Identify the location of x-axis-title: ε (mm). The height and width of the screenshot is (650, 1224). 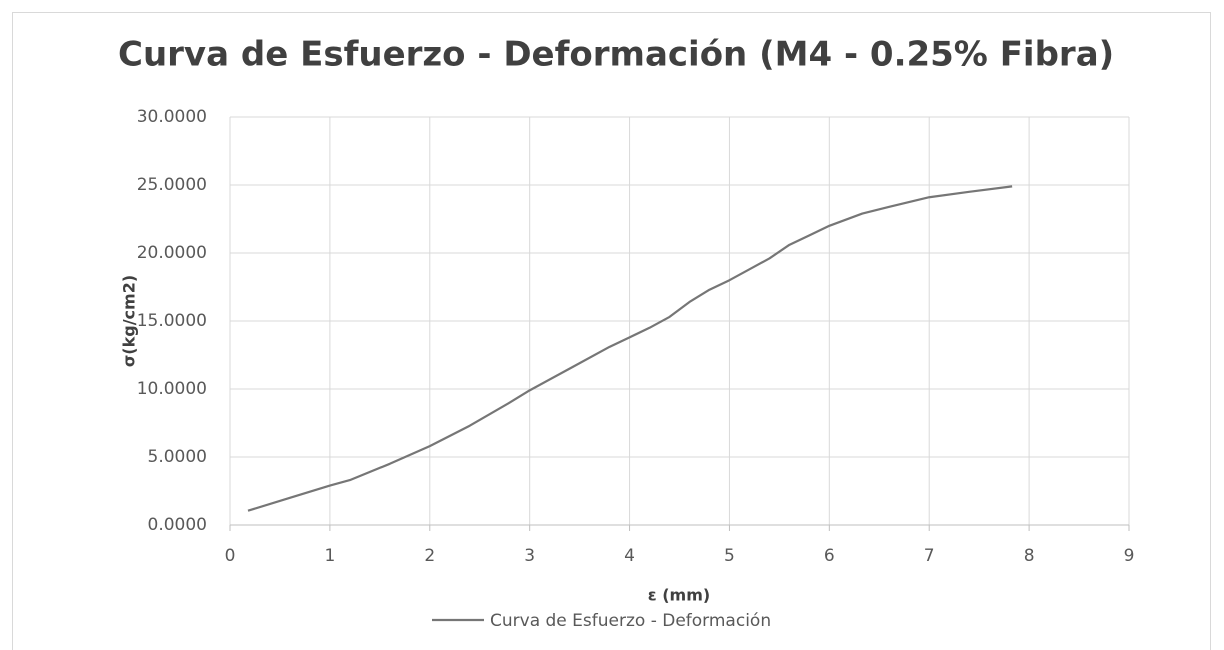
(679, 595).